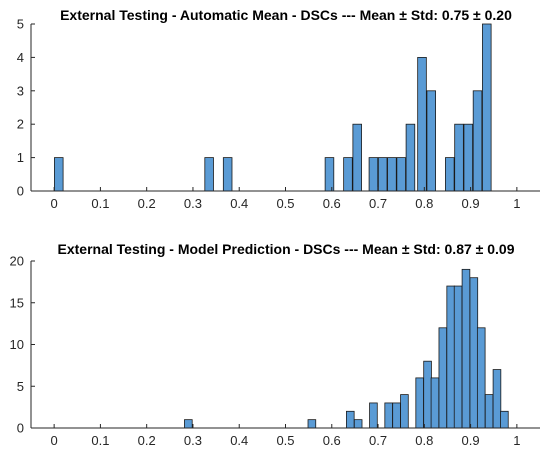 The height and width of the screenshot is (456, 550). Describe the element at coordinates (17, 302) in the screenshot. I see `y-tick-label: 15` at that location.